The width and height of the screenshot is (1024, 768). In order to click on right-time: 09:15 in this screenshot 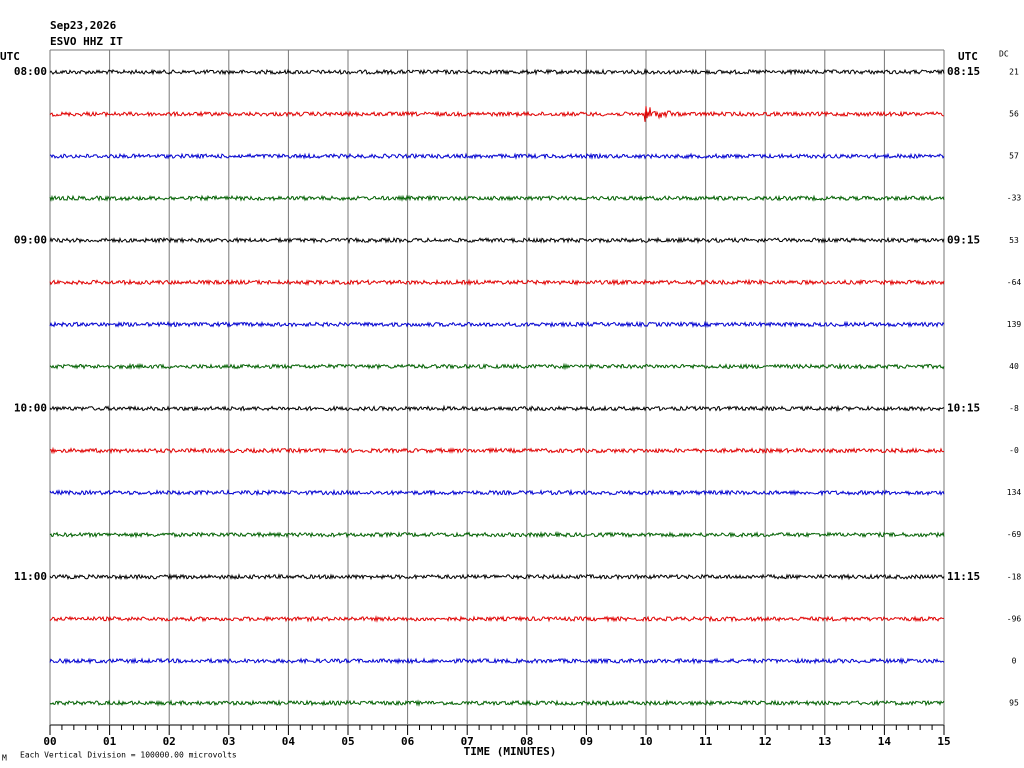, I will do `click(963, 239)`.